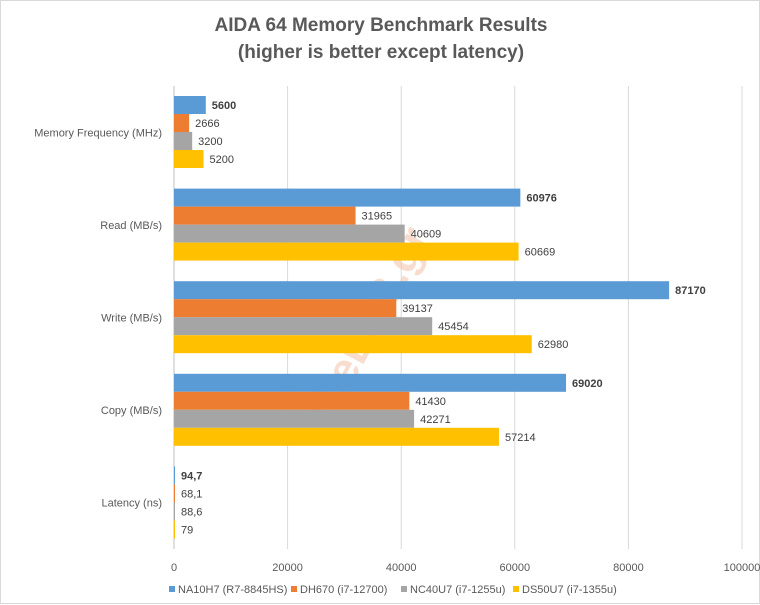  What do you see at coordinates (131, 504) in the screenshot?
I see `category-label: Latency (ns)` at bounding box center [131, 504].